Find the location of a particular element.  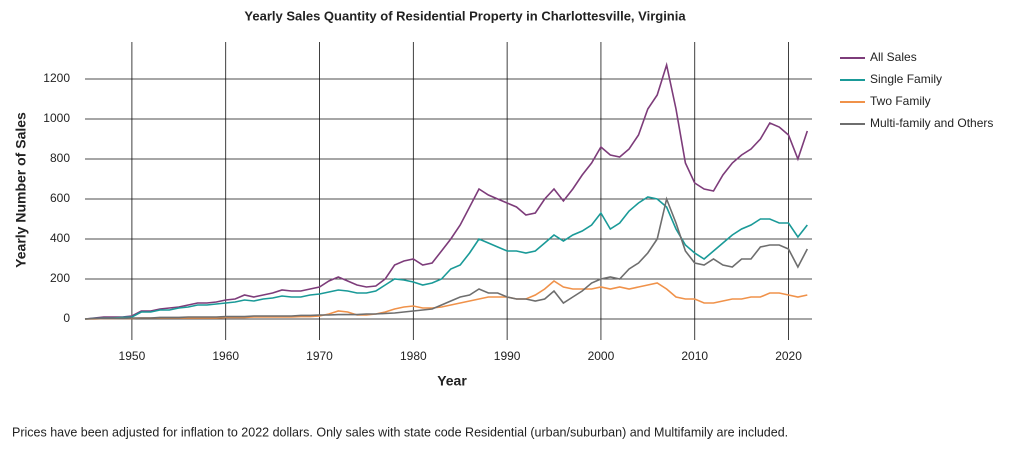

legend-label: All Sales is located at coordinates (893, 57).